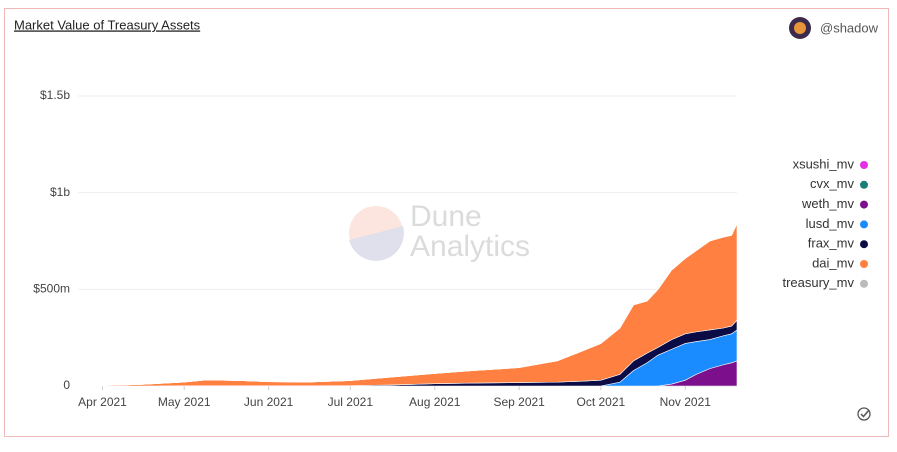  Describe the element at coordinates (849, 27) in the screenshot. I see `user-name: @shadow` at that location.